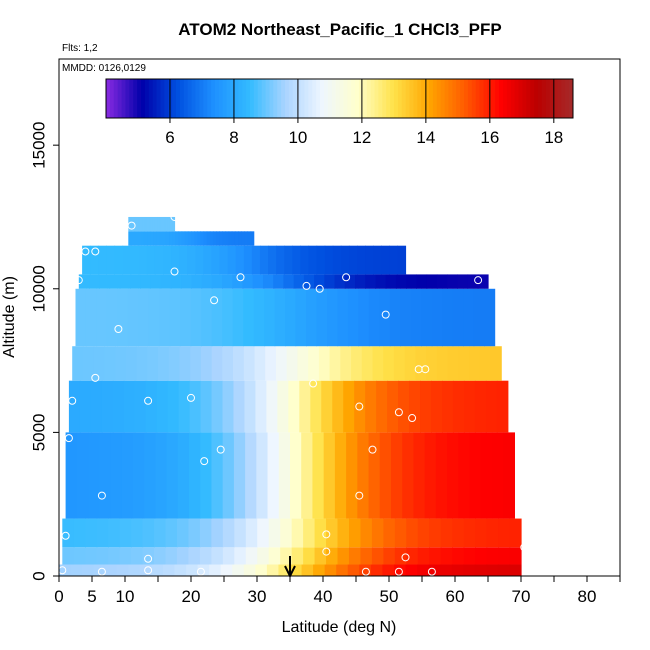 Image resolution: width=650 pixels, height=650 pixels. Describe the element at coordinates (191, 596) in the screenshot. I see `x-tick-label: 20` at that location.